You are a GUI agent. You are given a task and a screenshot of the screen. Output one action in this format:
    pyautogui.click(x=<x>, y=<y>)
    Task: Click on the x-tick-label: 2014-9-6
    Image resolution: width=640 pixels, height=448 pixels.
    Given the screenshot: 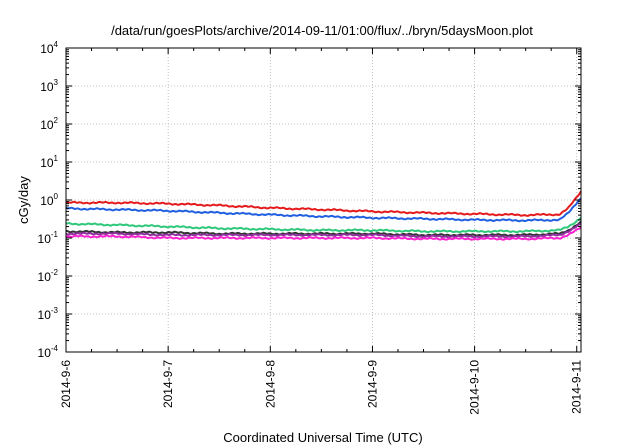 What is the action you would take?
    pyautogui.click(x=66, y=384)
    